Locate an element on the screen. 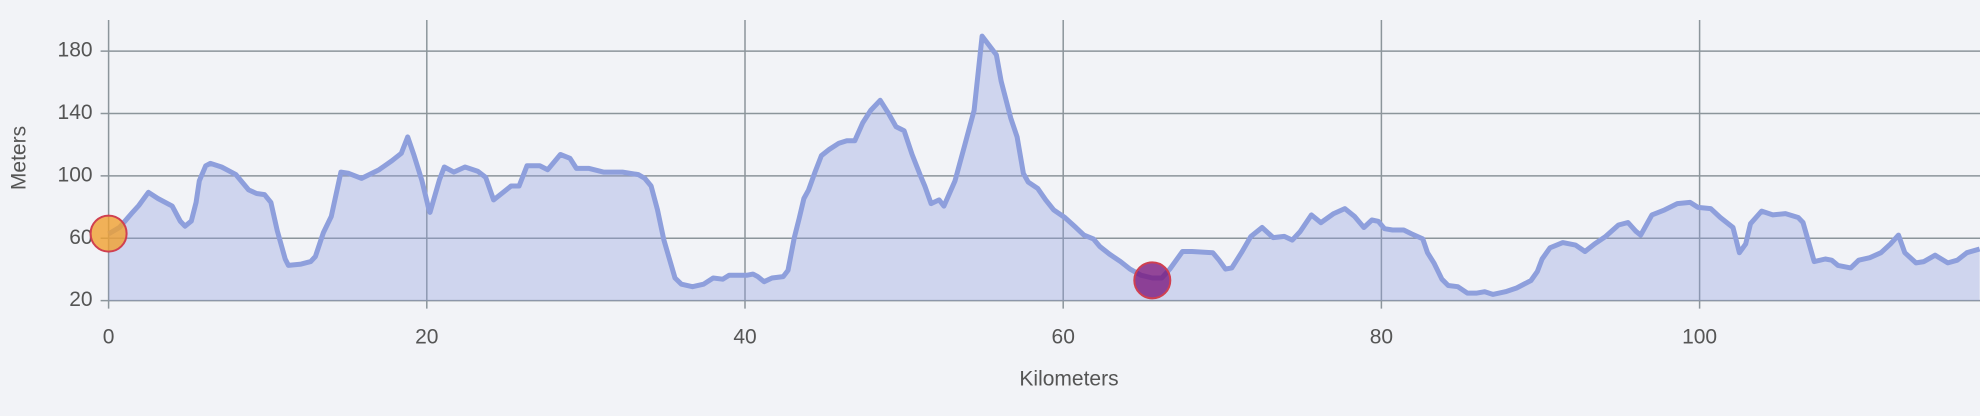  y-tick-label: 20 is located at coordinates (80, 299).